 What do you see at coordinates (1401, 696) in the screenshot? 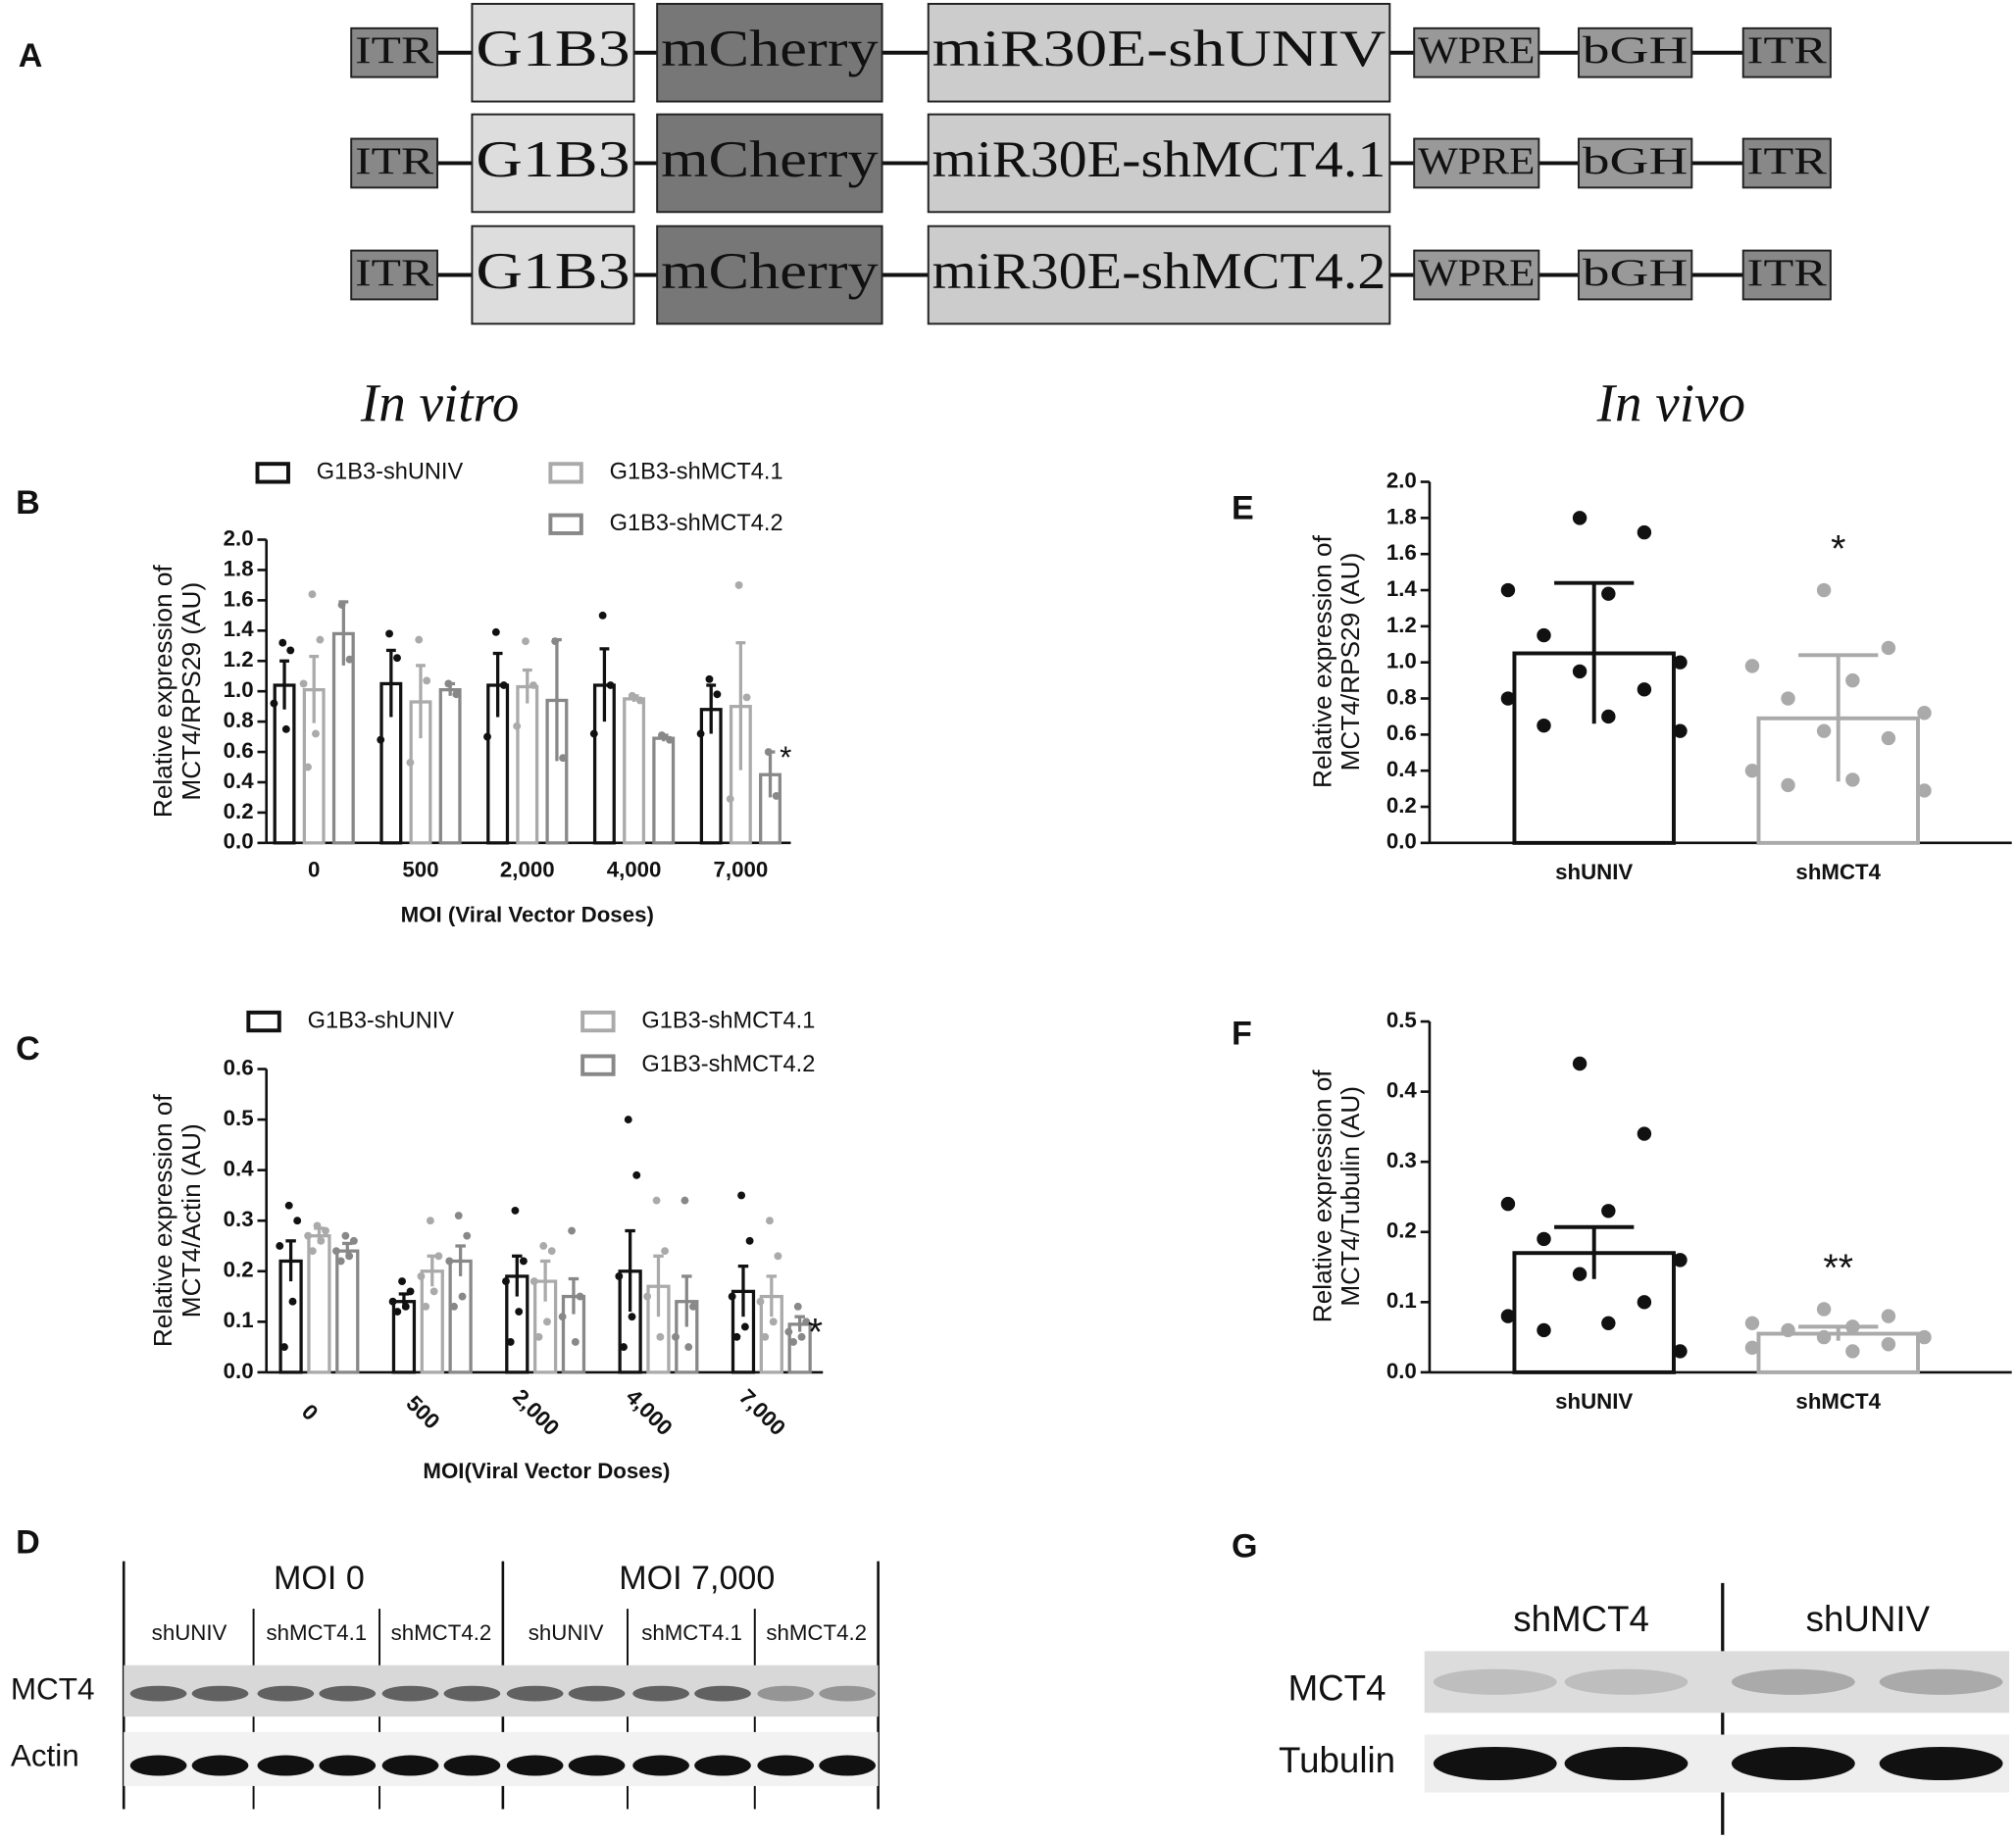
I see `y-tick-label: 0.8` at bounding box center [1401, 696].